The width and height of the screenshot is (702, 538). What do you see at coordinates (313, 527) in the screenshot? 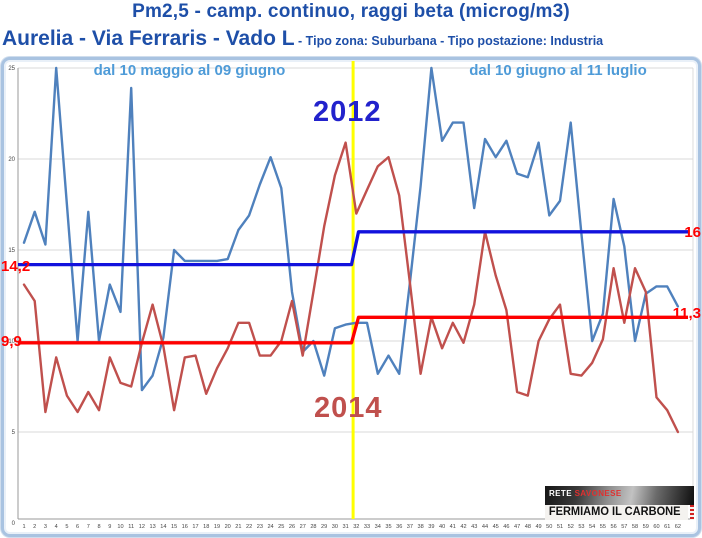
I see `x-tick-label: 28` at bounding box center [313, 527].